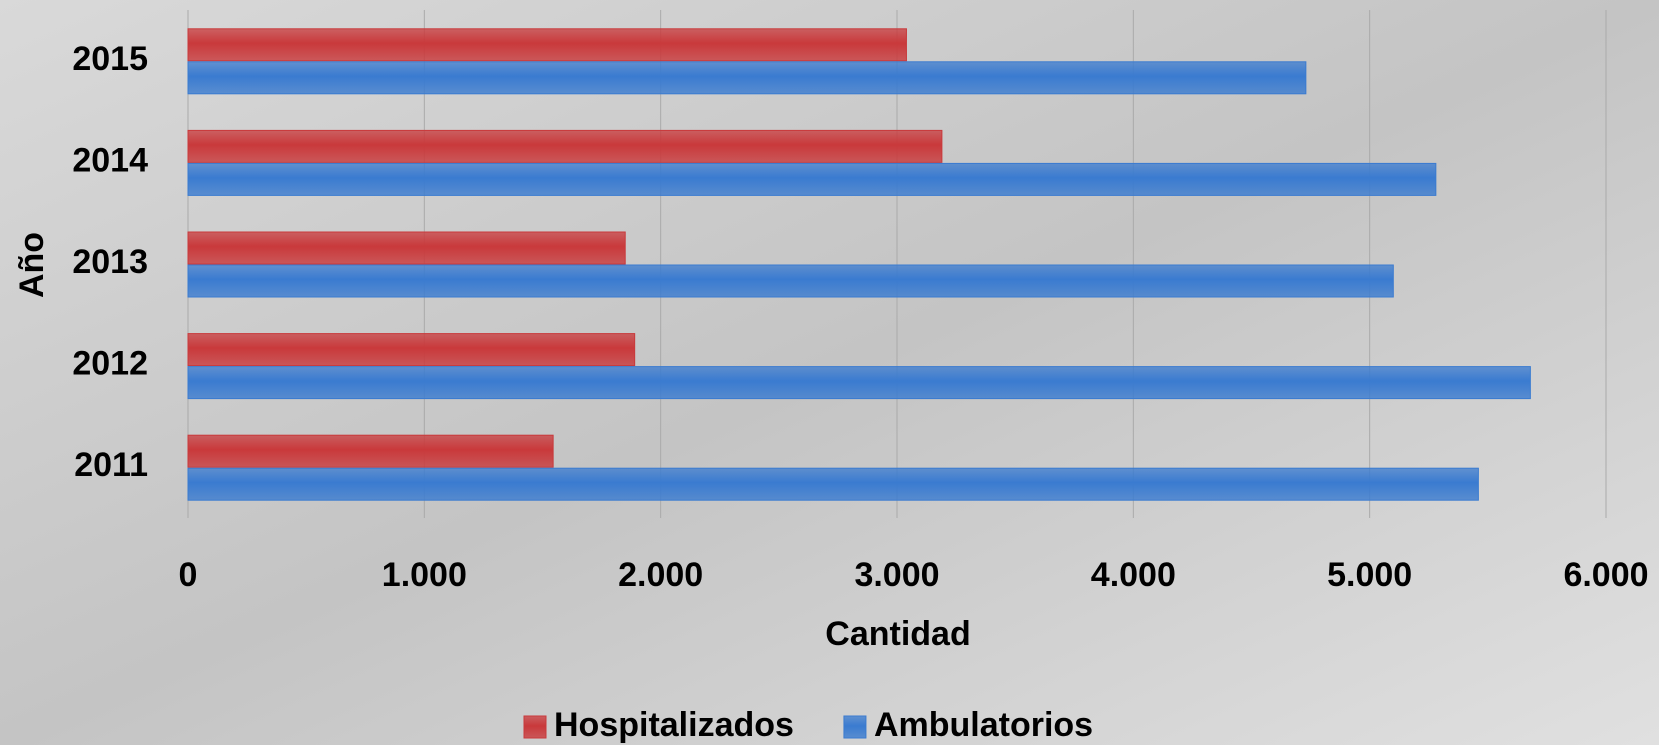 Image resolution: width=1659 pixels, height=745 pixels. I want to click on y-tick-label: 2015, so click(110, 59).